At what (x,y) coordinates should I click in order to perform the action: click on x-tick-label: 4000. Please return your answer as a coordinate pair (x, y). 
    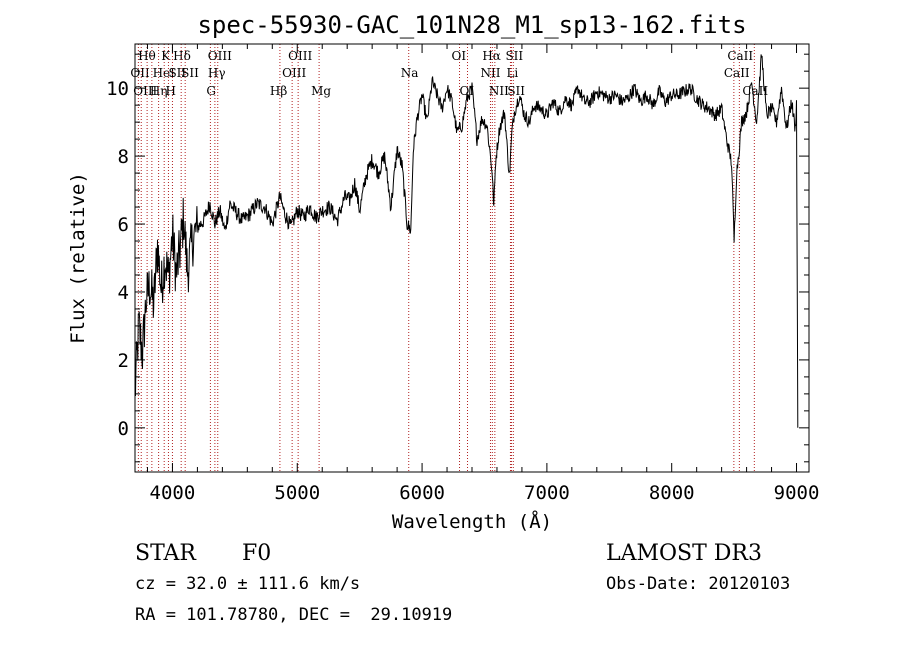
    Looking at the image, I should click on (173, 493).